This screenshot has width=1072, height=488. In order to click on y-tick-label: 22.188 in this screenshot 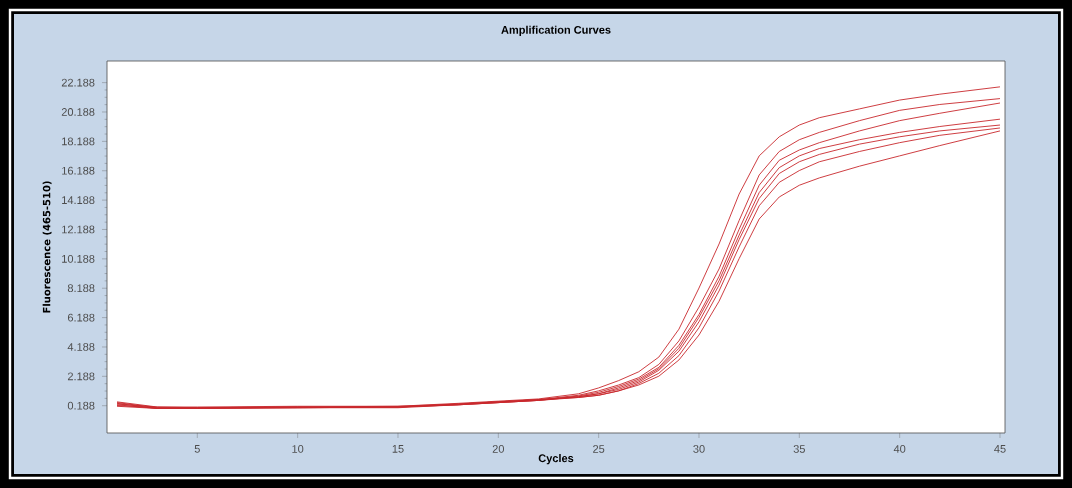, I will do `click(78, 82)`.